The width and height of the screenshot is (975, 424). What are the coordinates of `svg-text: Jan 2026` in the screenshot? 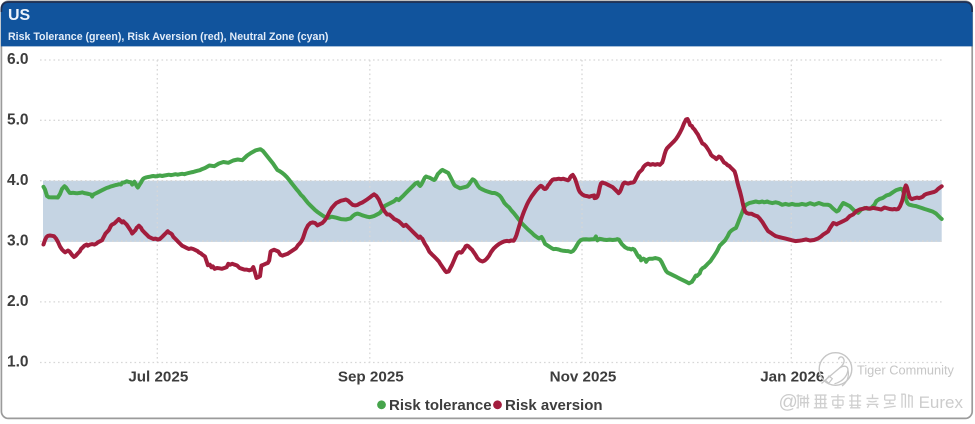 It's located at (792, 377).